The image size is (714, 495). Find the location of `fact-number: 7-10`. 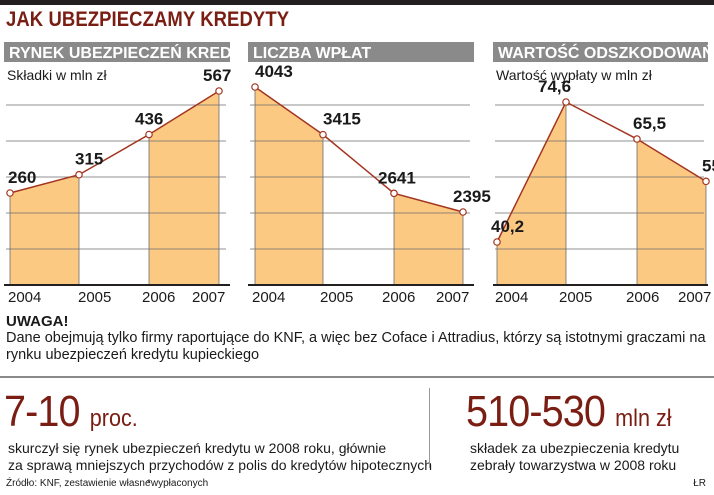

fact-number: 7-10 is located at coordinates (42, 411).